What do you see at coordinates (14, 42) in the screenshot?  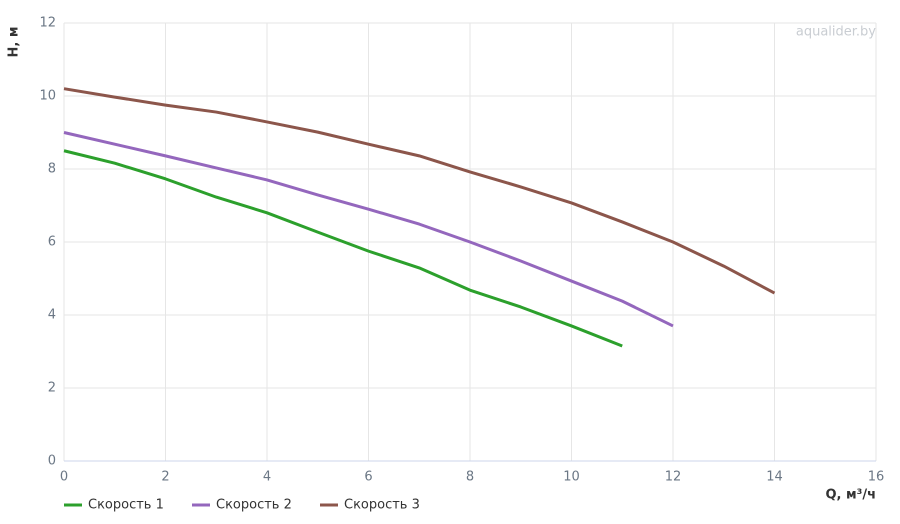 I see `y-axis-title: H, м` at bounding box center [14, 42].